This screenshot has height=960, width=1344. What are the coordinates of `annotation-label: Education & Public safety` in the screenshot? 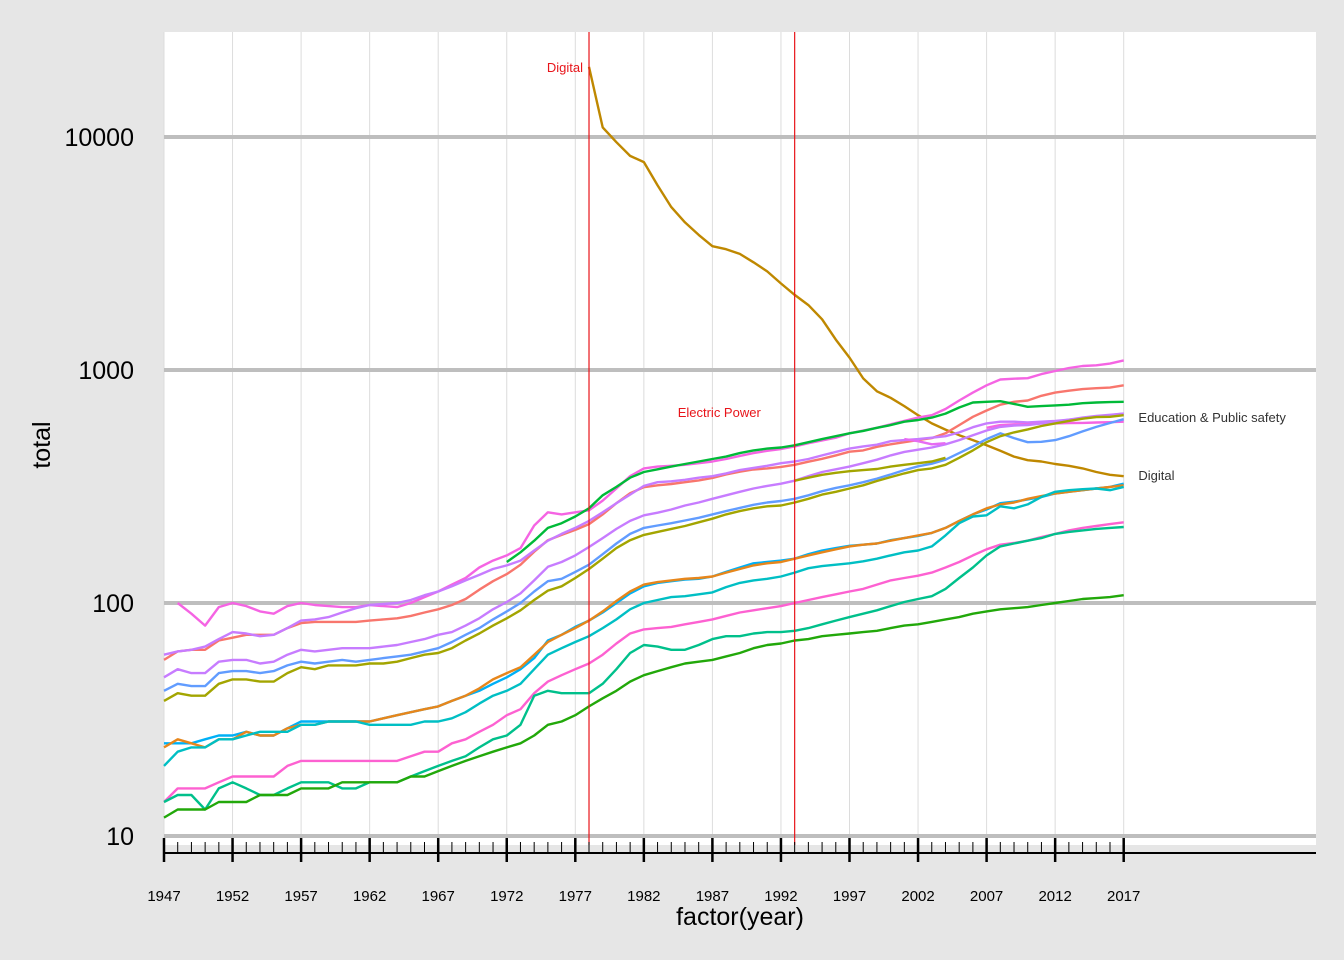 It's located at (1212, 417).